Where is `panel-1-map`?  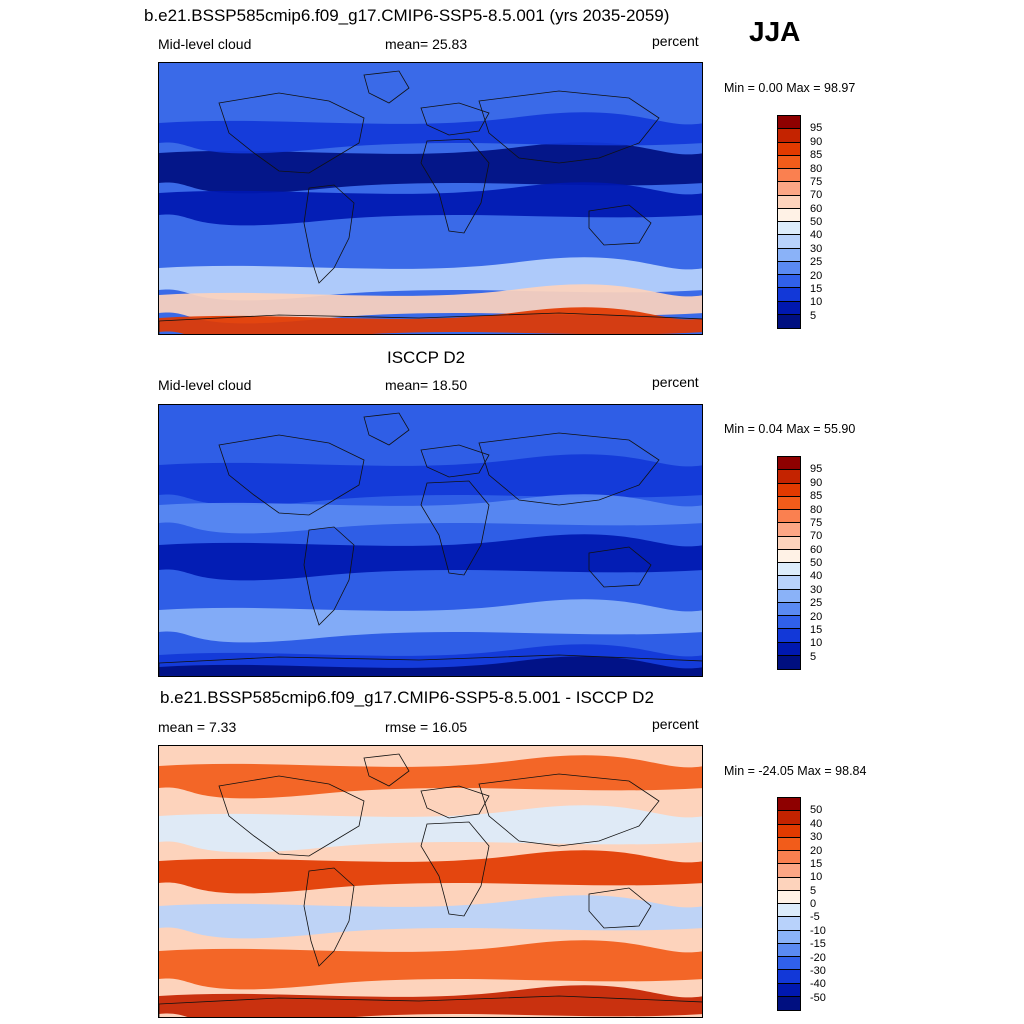 panel-1-map is located at coordinates (430, 198).